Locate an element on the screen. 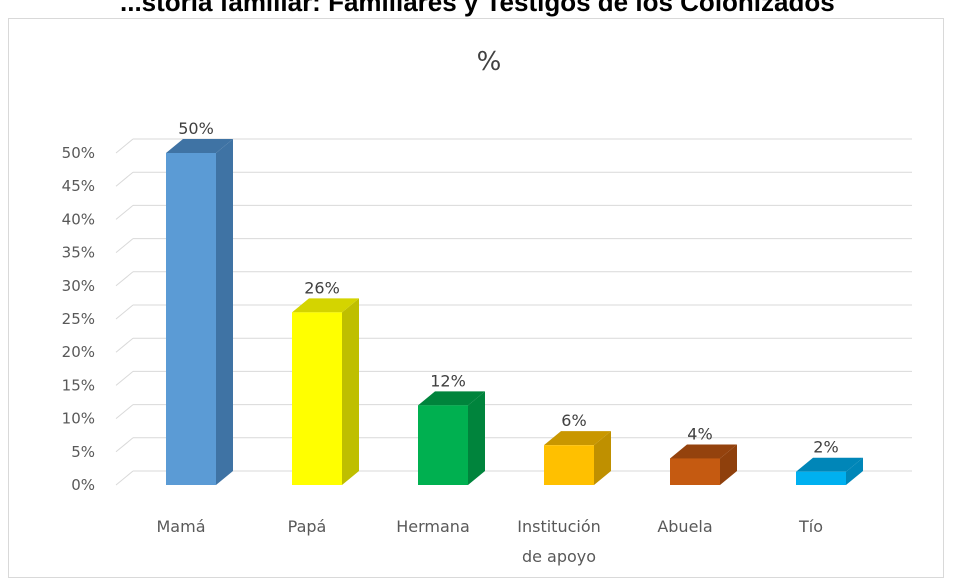 This screenshot has height=583, width=955. y-tick-label: 40% is located at coordinates (78, 219).